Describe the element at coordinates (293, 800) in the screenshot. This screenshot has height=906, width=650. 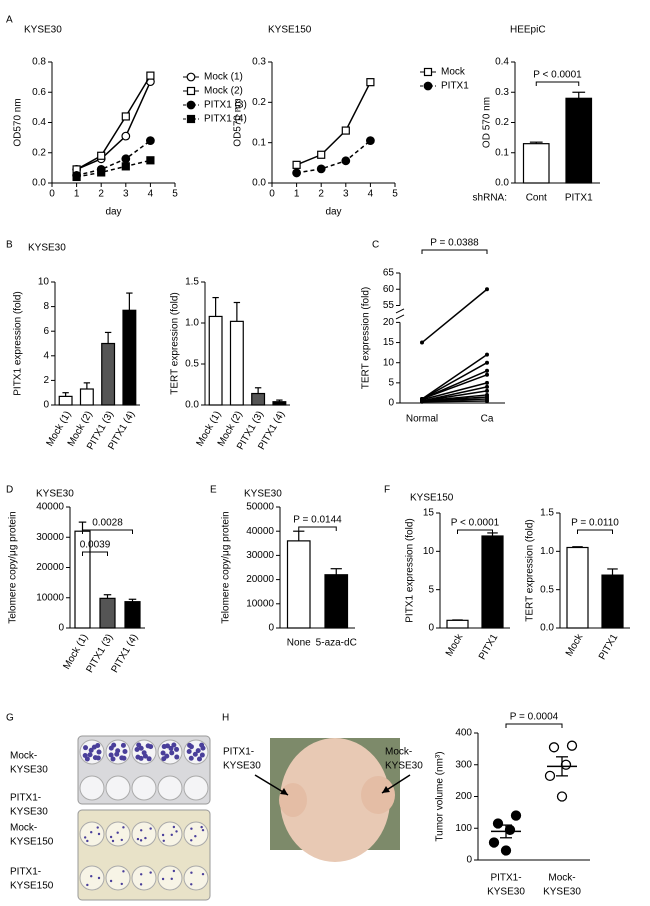
I see `tumor` at that location.